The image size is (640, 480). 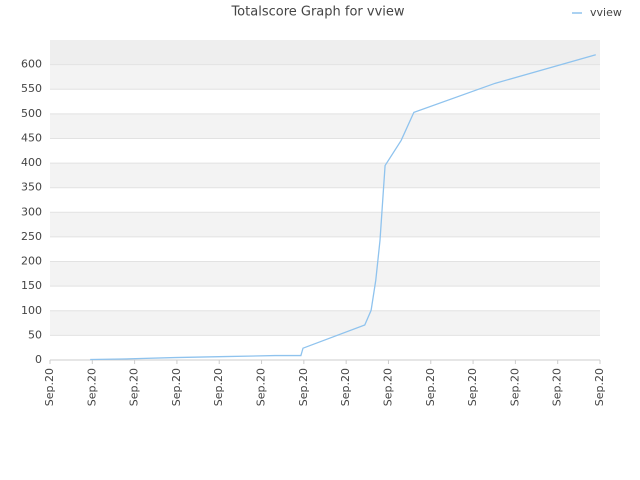 I want to click on y-tick-label: 600, so click(x=31, y=64).